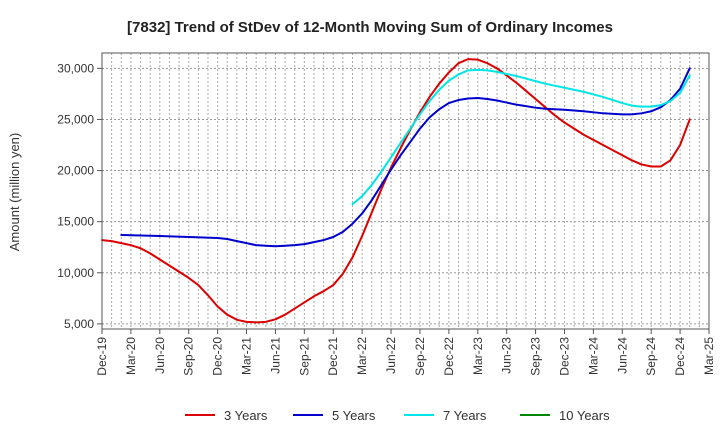  I want to click on x-tick-label: Sep-23, so click(536, 356).